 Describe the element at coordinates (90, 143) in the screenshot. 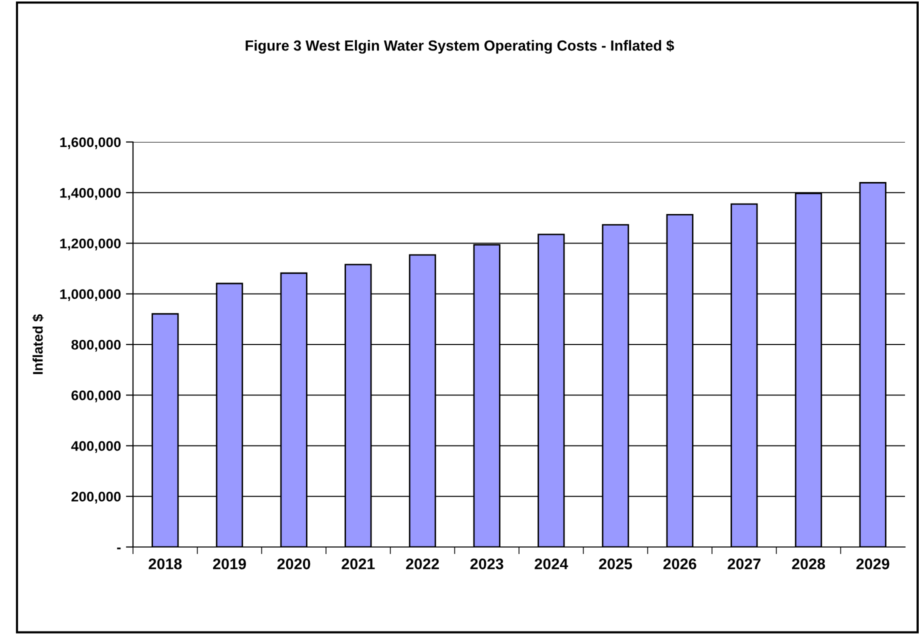

I see `y-tick-label: 1,600,000` at that location.